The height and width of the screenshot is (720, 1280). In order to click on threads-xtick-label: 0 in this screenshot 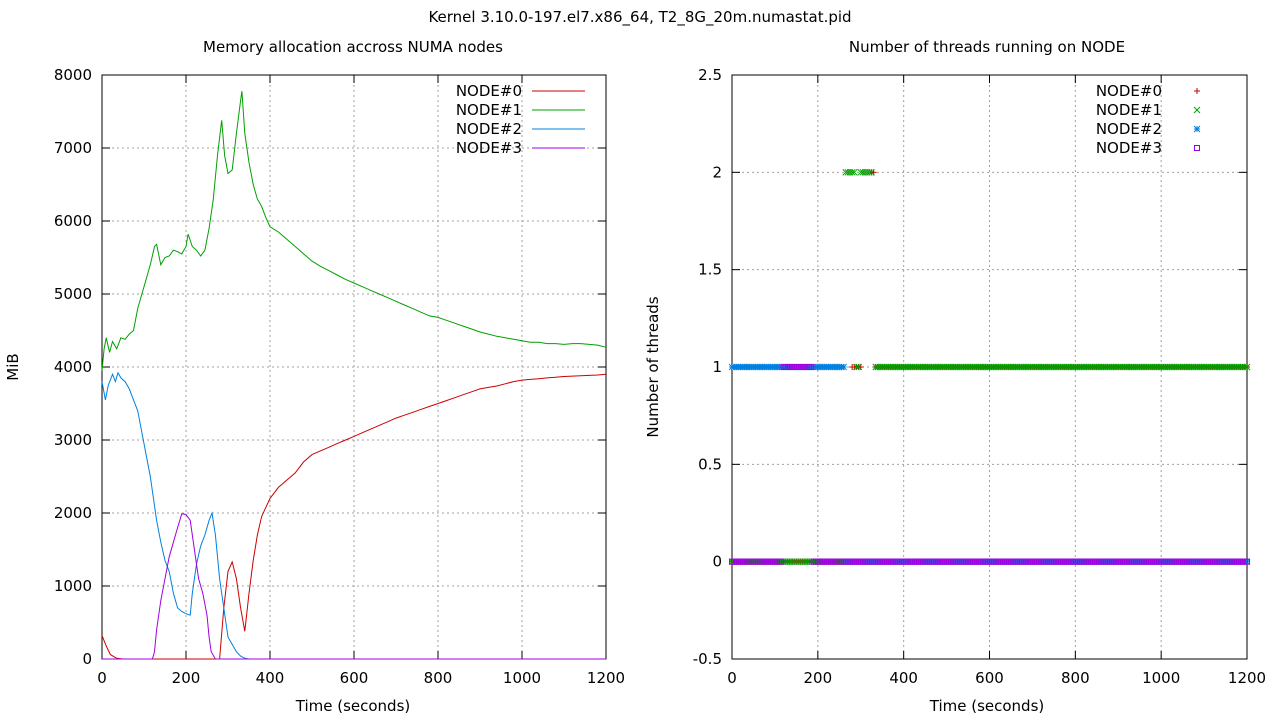, I will do `click(732, 678)`.